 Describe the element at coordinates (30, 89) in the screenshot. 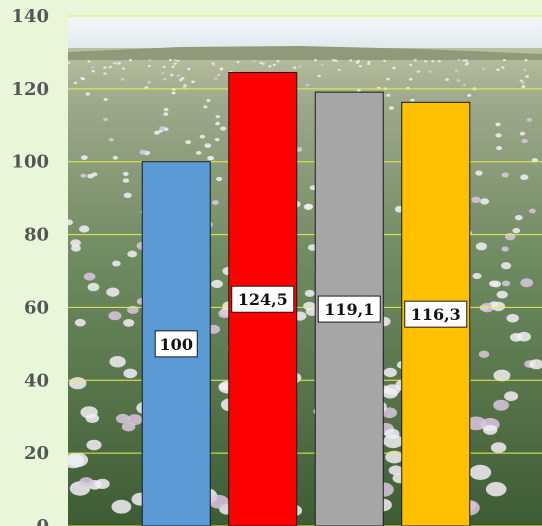

I see `y-tick-label: 120` at that location.